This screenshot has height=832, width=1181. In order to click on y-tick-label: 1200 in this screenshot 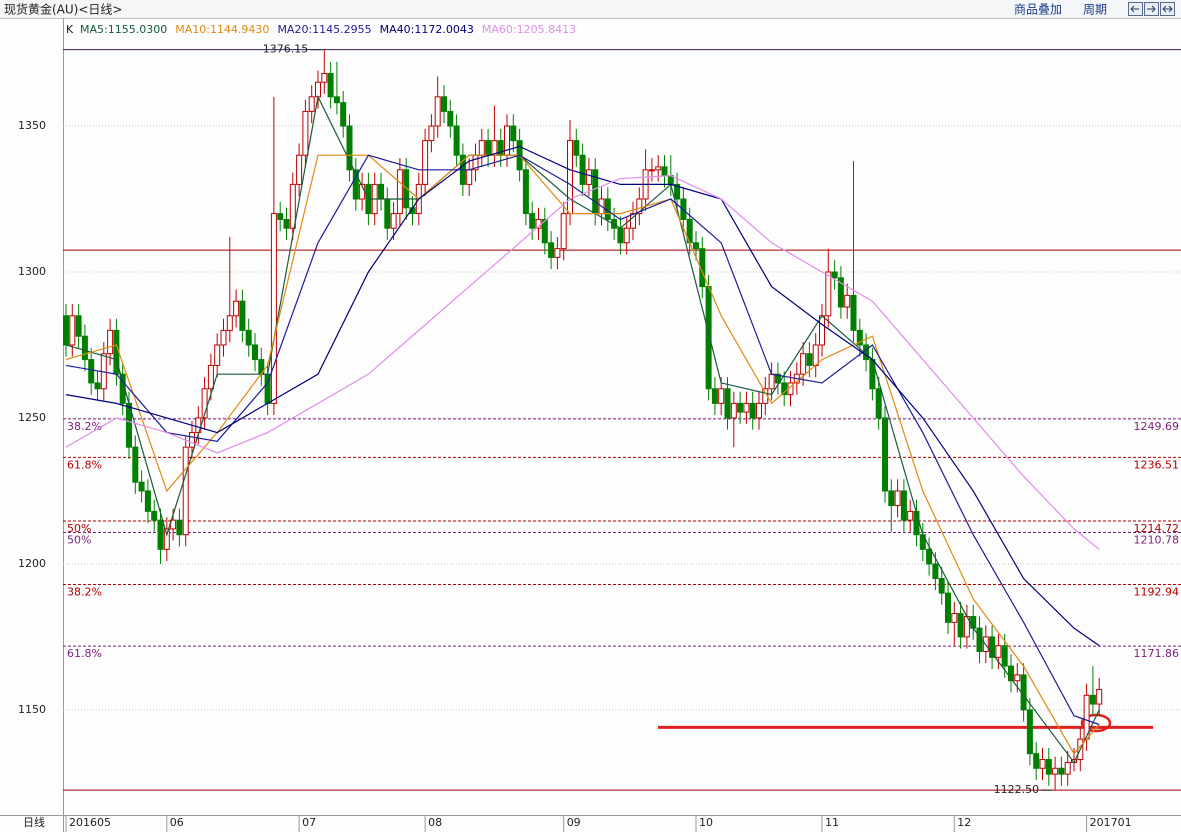, I will do `click(32, 563)`.